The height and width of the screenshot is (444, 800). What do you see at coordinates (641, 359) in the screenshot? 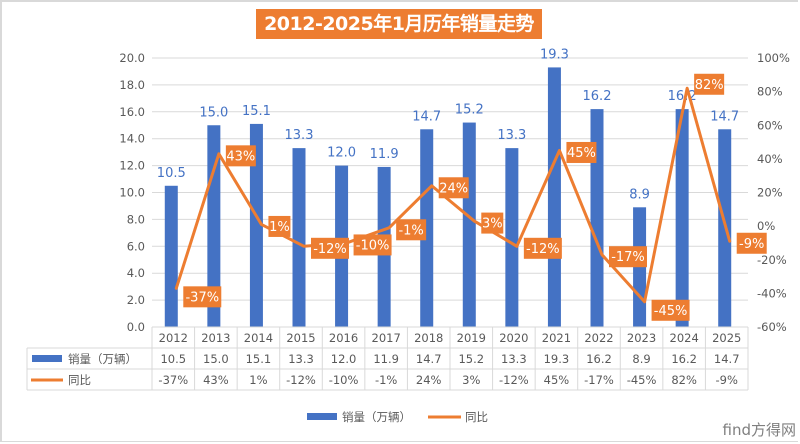
I see `table-cell-sales: 8.9` at bounding box center [641, 359].